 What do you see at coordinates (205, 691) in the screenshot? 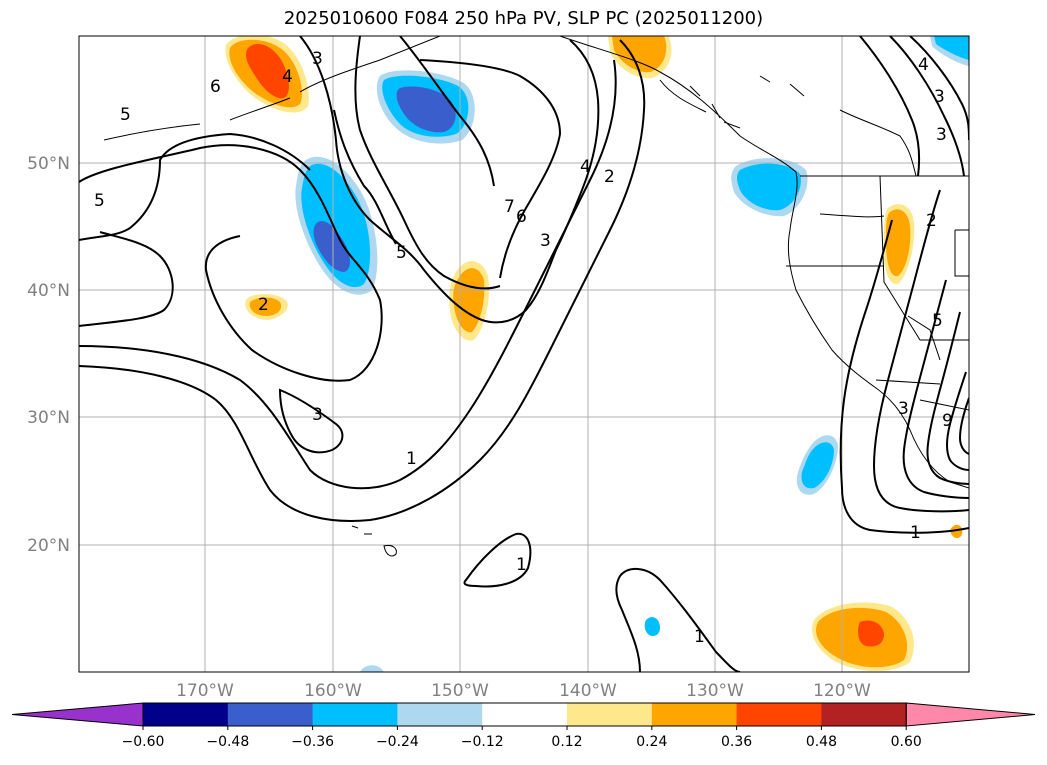
I see `lon-label: 170°W` at bounding box center [205, 691].